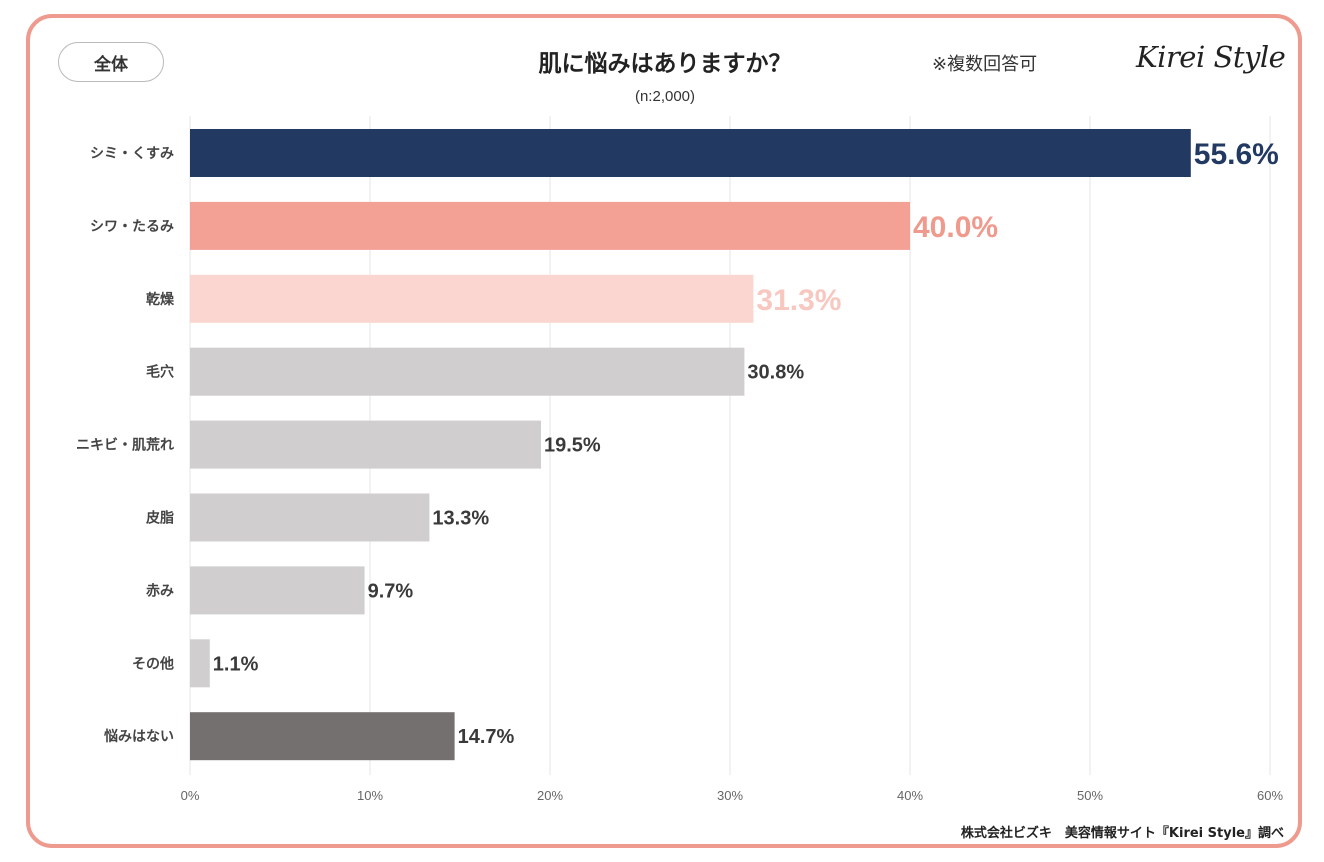  Describe the element at coordinates (1211, 57) in the screenshot. I see `brand-logo: Kirei Style` at that location.